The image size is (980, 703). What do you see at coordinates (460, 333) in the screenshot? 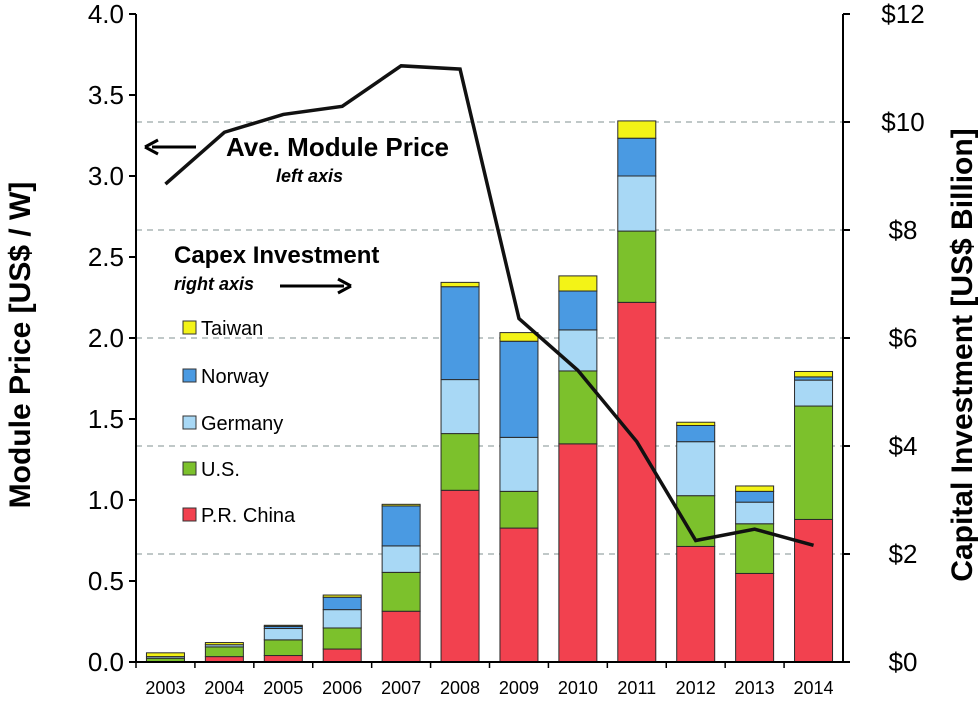
I see `bar-norway-2008` at bounding box center [460, 333].